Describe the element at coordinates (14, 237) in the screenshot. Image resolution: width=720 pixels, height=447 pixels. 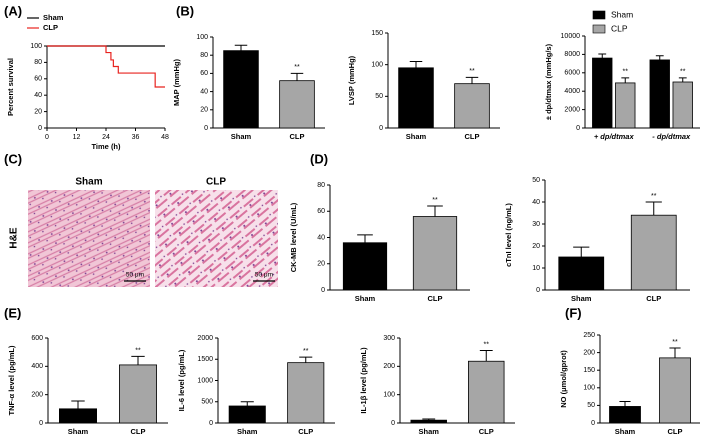
I see `stain-label: H&E` at that location.